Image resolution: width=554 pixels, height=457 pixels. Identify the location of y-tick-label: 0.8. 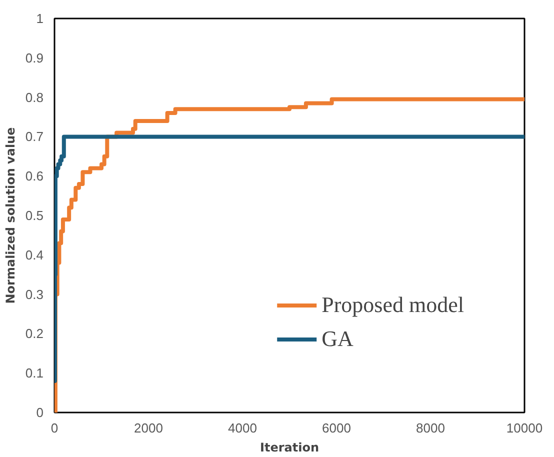
(34, 97).